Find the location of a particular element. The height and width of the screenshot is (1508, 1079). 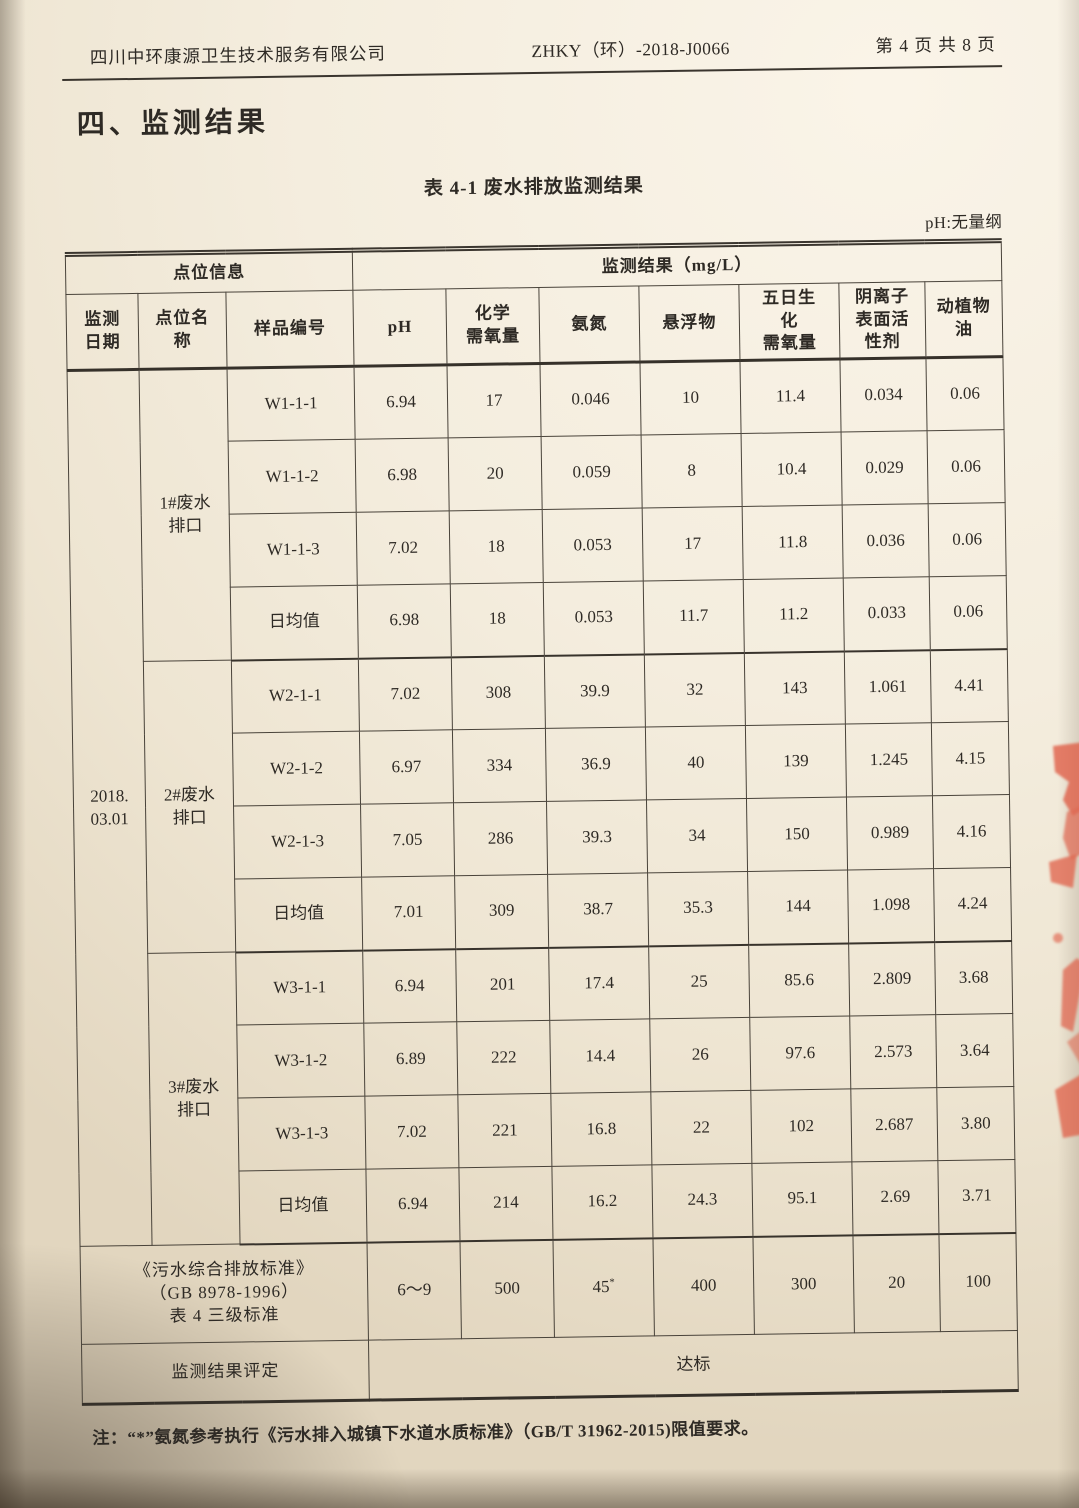

standard-label-cell: 《污水综合排放标准》 （GB 8978-1996） 表 4 三级标准 is located at coordinates (224, 1293).